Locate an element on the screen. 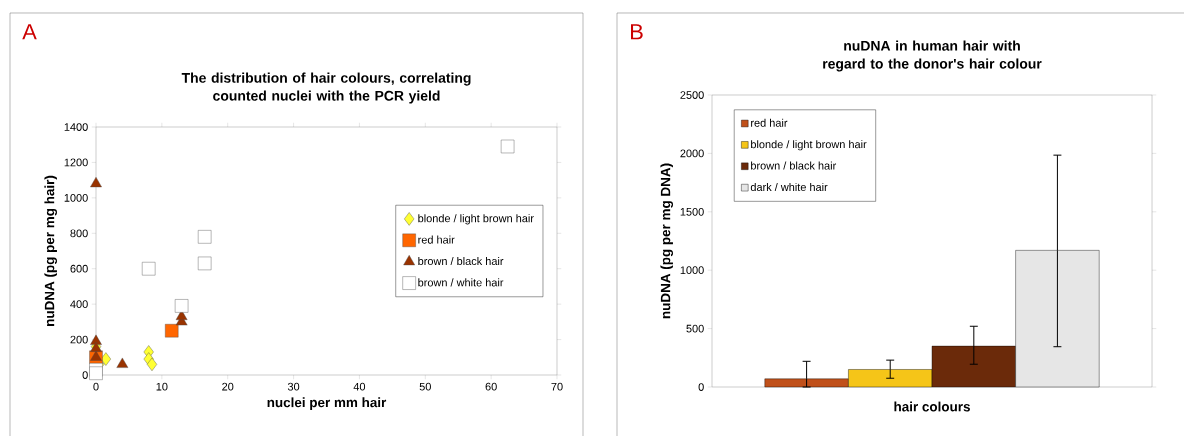  y-tick-label: 800 is located at coordinates (79, 233).